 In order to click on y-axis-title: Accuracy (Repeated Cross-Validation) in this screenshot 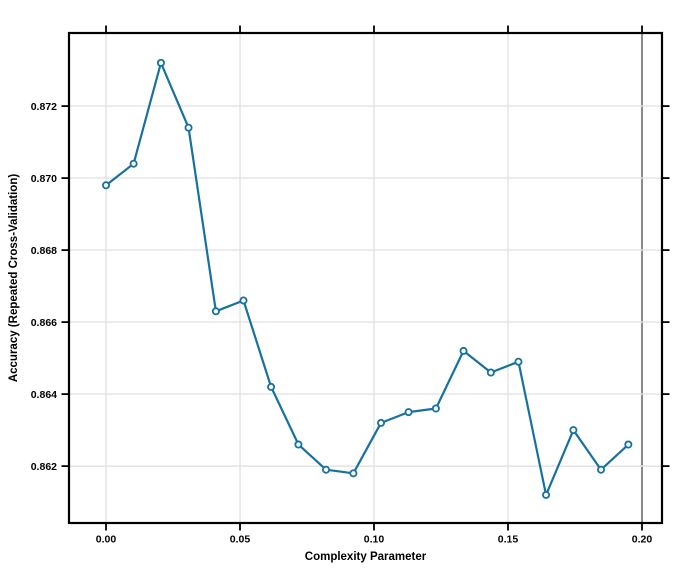, I will do `click(14, 278)`.